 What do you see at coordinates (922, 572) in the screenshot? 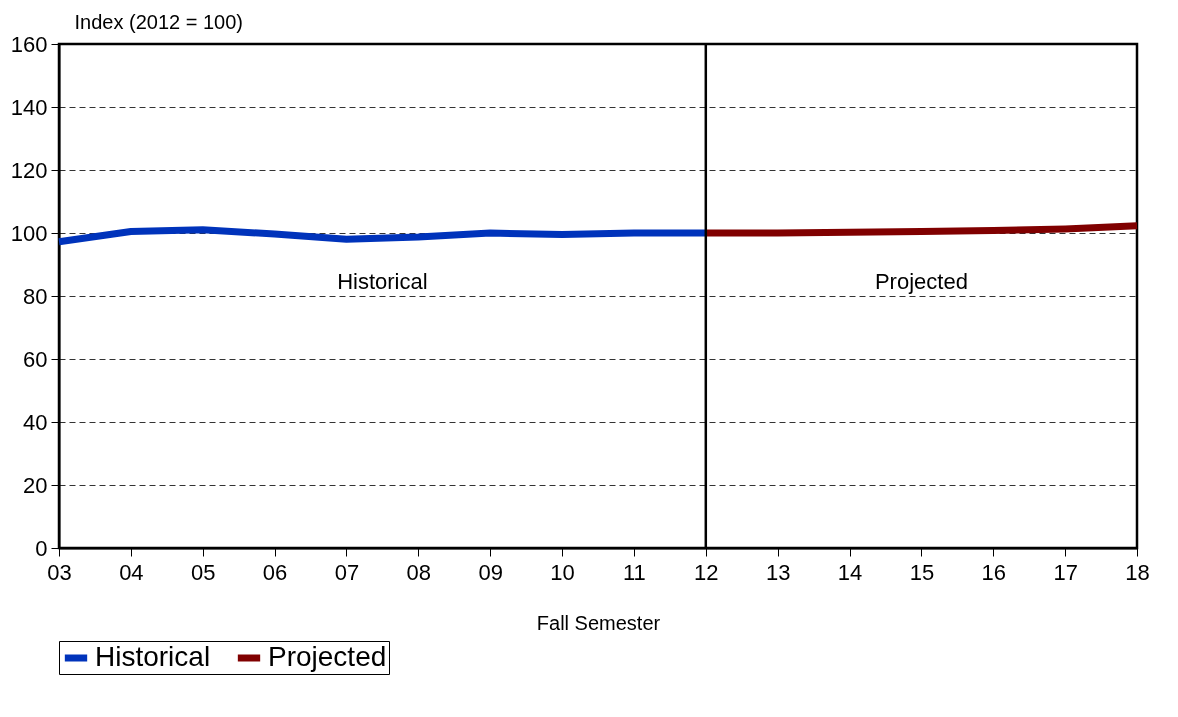
I see `x-tick-label: 15` at bounding box center [922, 572].